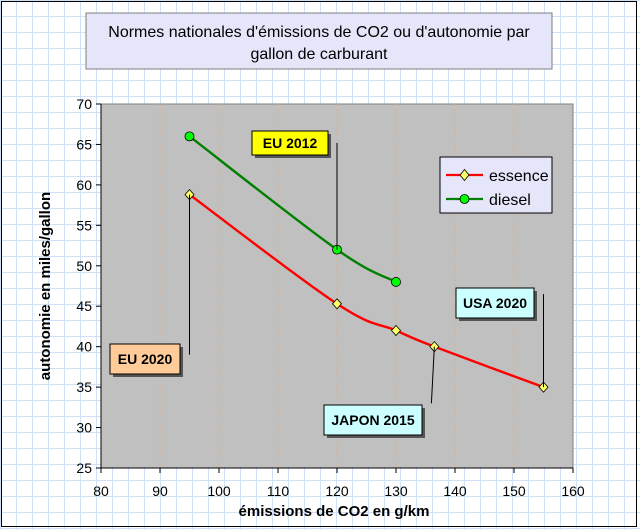 This screenshot has width=640, height=530. I want to click on y-tick-label: 40, so click(84, 347).